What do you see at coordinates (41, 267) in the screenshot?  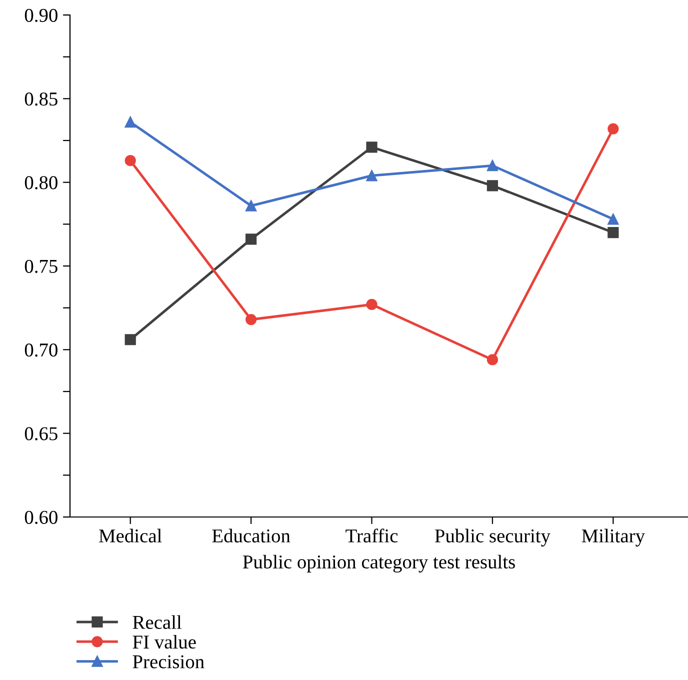 I see `y-tick-label: 0.75` at bounding box center [41, 267].